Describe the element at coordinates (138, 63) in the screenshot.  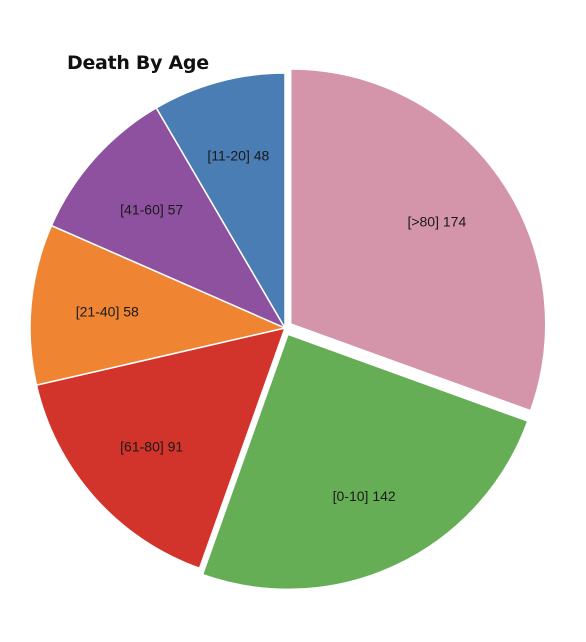
I see `chart-title: Death By Age` at that location.